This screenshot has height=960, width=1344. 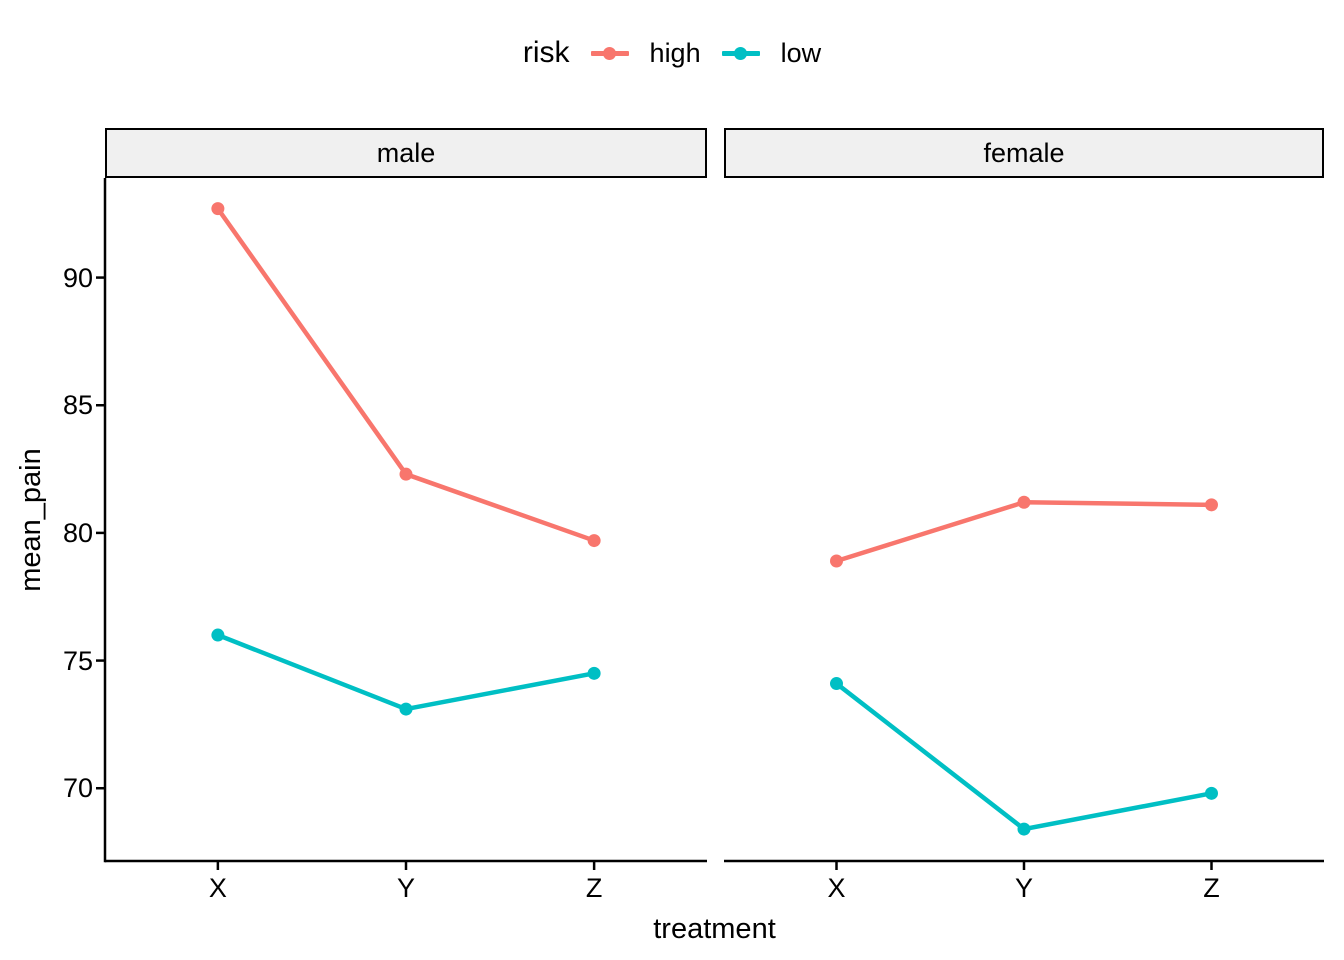 I want to click on y-tick-label: 85, so click(x=77, y=405).